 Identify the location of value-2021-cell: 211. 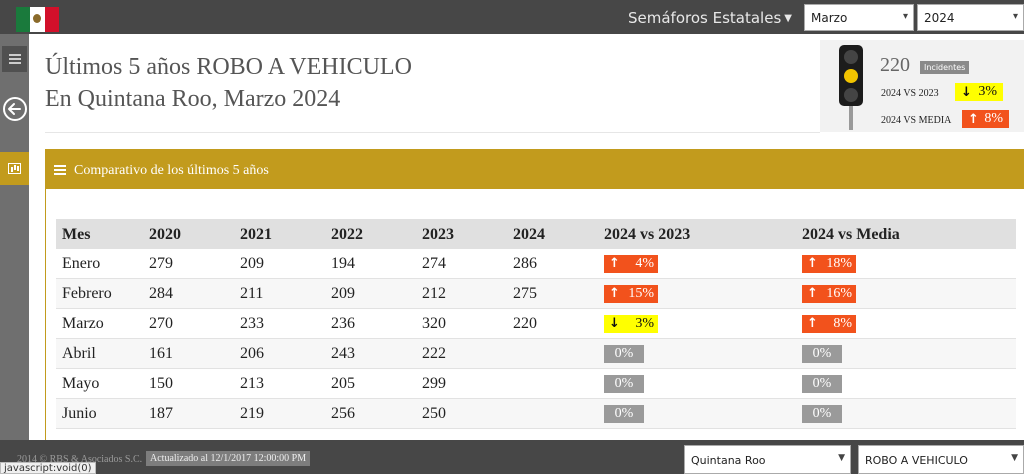
(252, 293).